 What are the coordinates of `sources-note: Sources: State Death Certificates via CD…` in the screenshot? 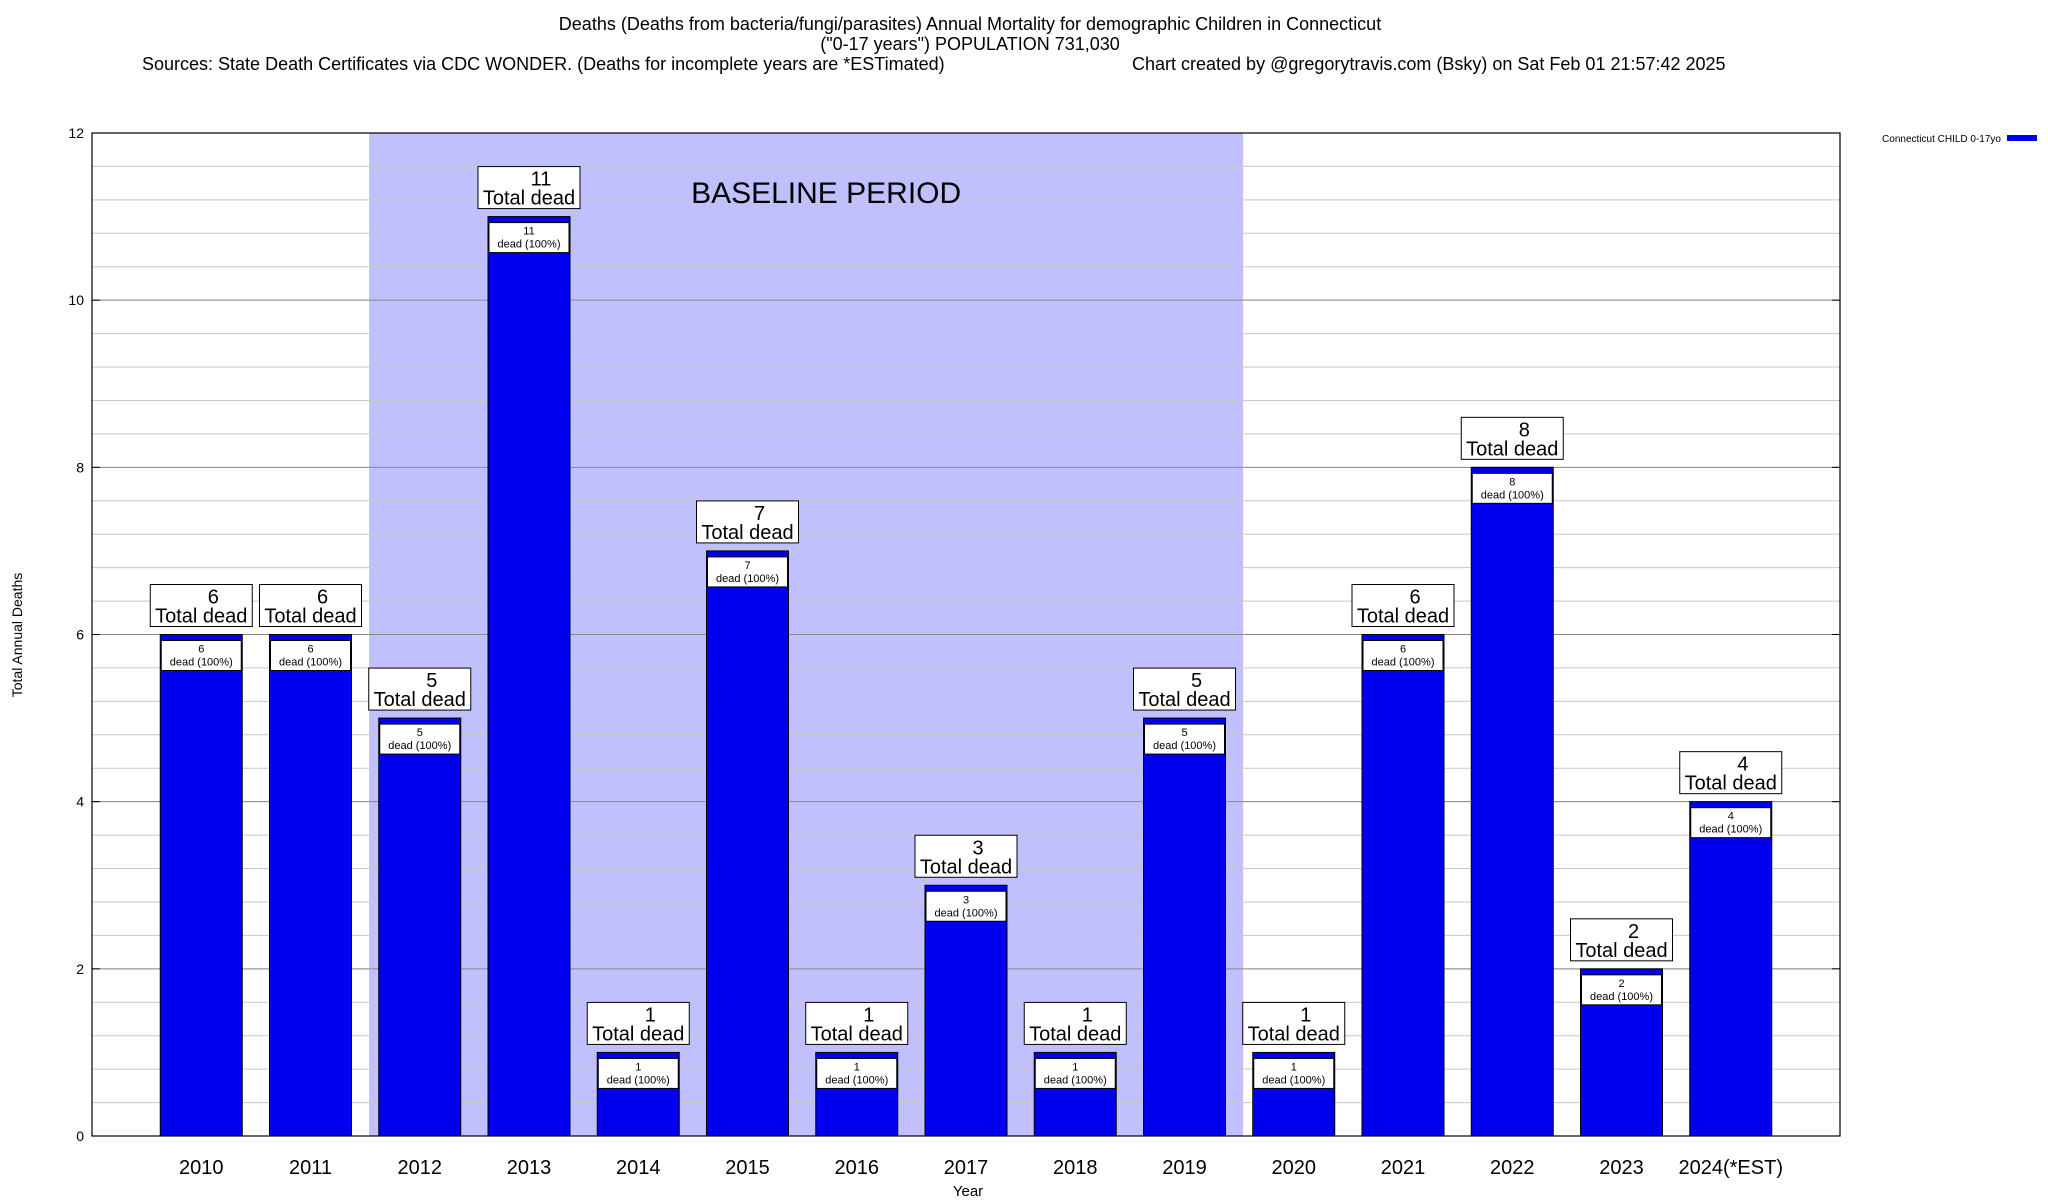 It's located at (543, 64).